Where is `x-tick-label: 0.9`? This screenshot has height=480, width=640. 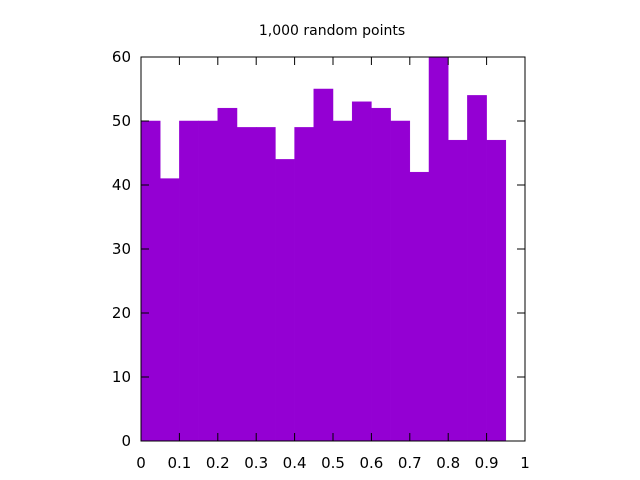 x-tick-label: 0.9 is located at coordinates (487, 463).